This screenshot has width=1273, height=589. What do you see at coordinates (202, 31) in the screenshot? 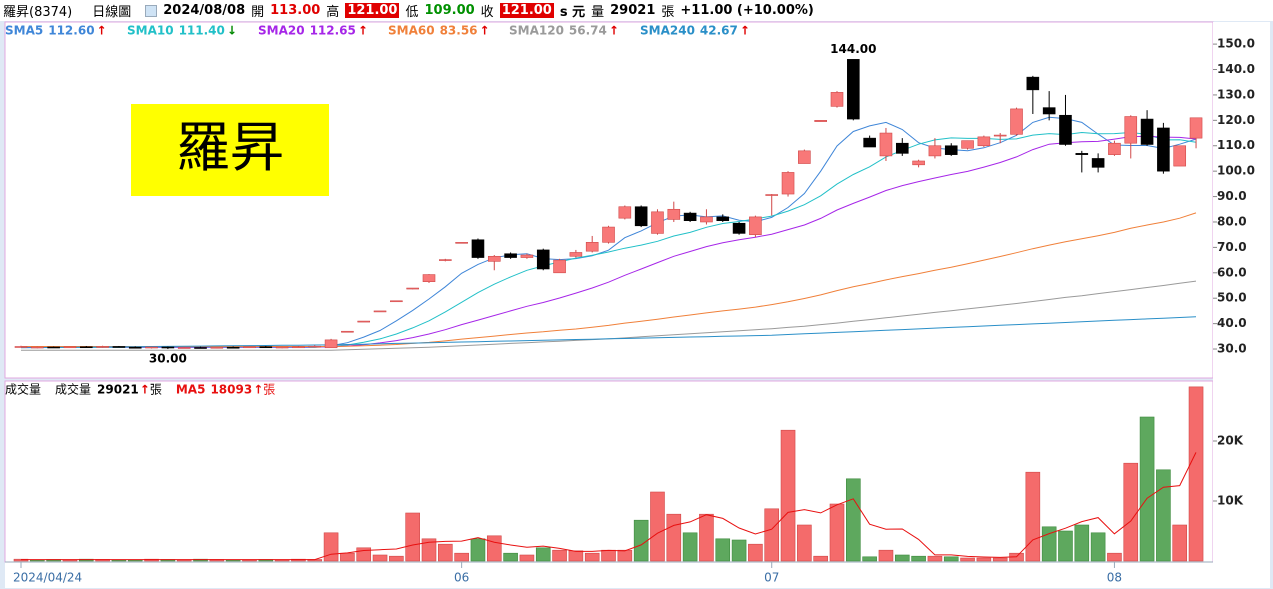
I see `legend-value: 111.40` at bounding box center [202, 31].